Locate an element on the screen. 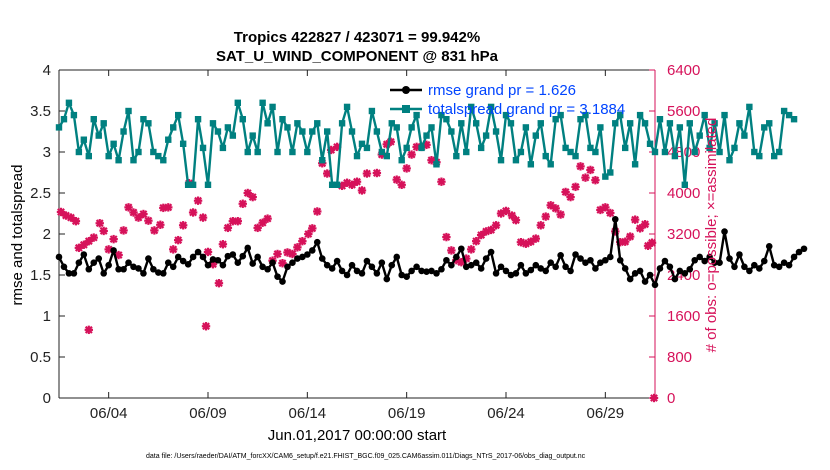 Image resolution: width=830 pixels, height=470 pixels. y2-tick-label: 6400 is located at coordinates (683, 70).